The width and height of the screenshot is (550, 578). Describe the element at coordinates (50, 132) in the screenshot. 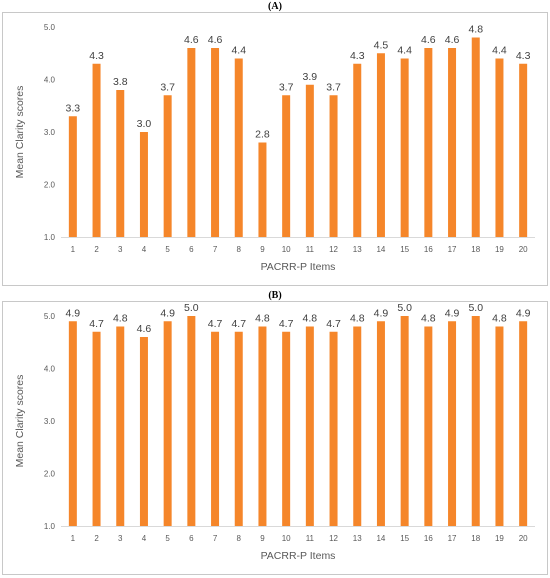

I see `y-tick-label: 3.0` at that location.